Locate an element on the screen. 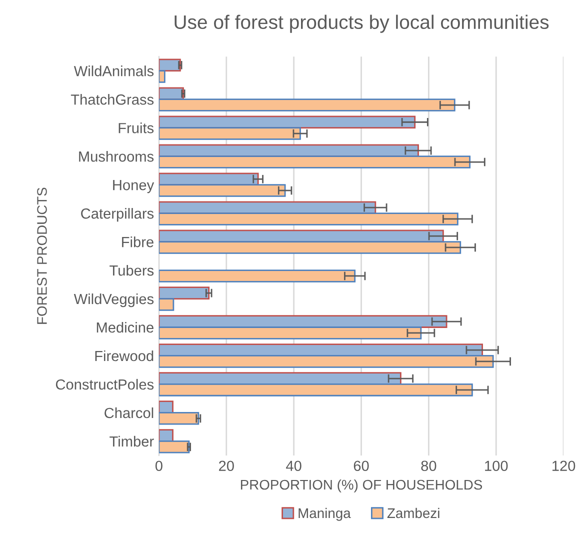  y-tick-label: Medicine is located at coordinates (125, 327).